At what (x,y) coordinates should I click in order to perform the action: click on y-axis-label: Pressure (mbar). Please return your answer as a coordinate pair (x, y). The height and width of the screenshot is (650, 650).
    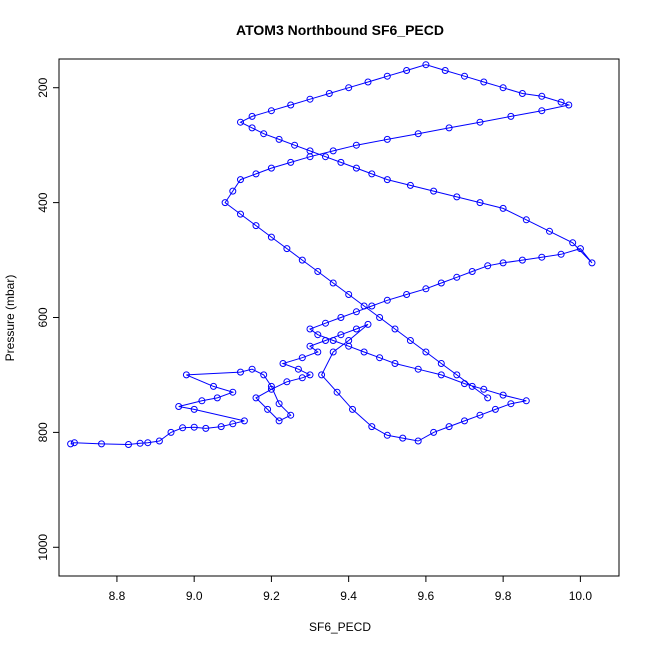
    Looking at the image, I should click on (10, 318).